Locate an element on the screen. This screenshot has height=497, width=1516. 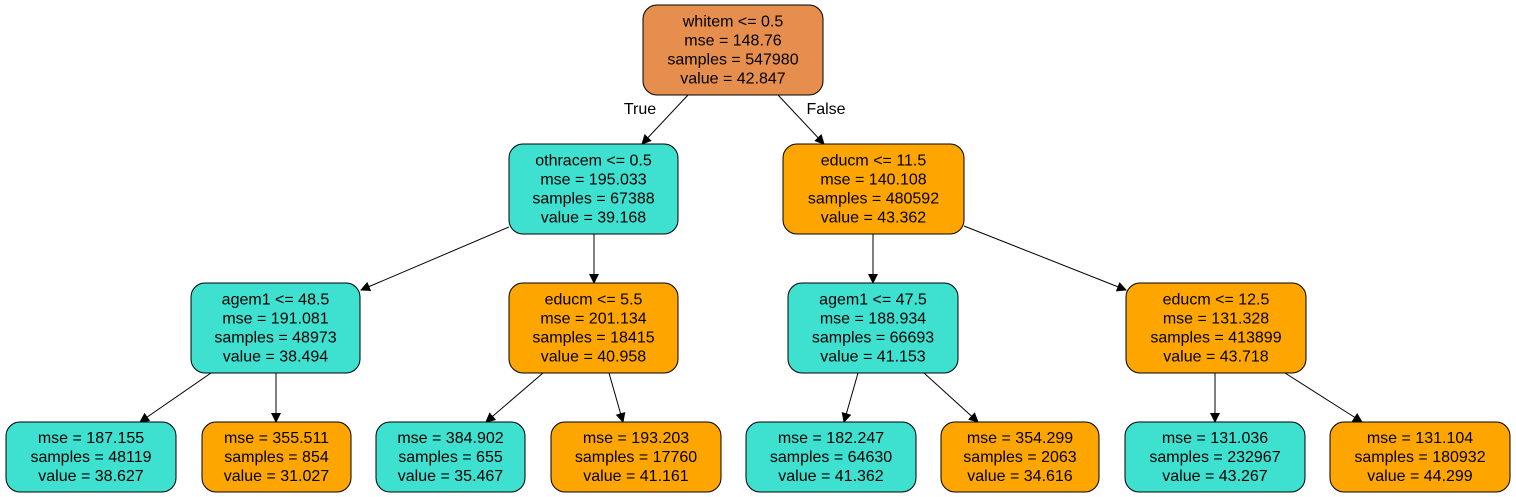
node-text-line: value = 43.267 is located at coordinates (1215, 476).